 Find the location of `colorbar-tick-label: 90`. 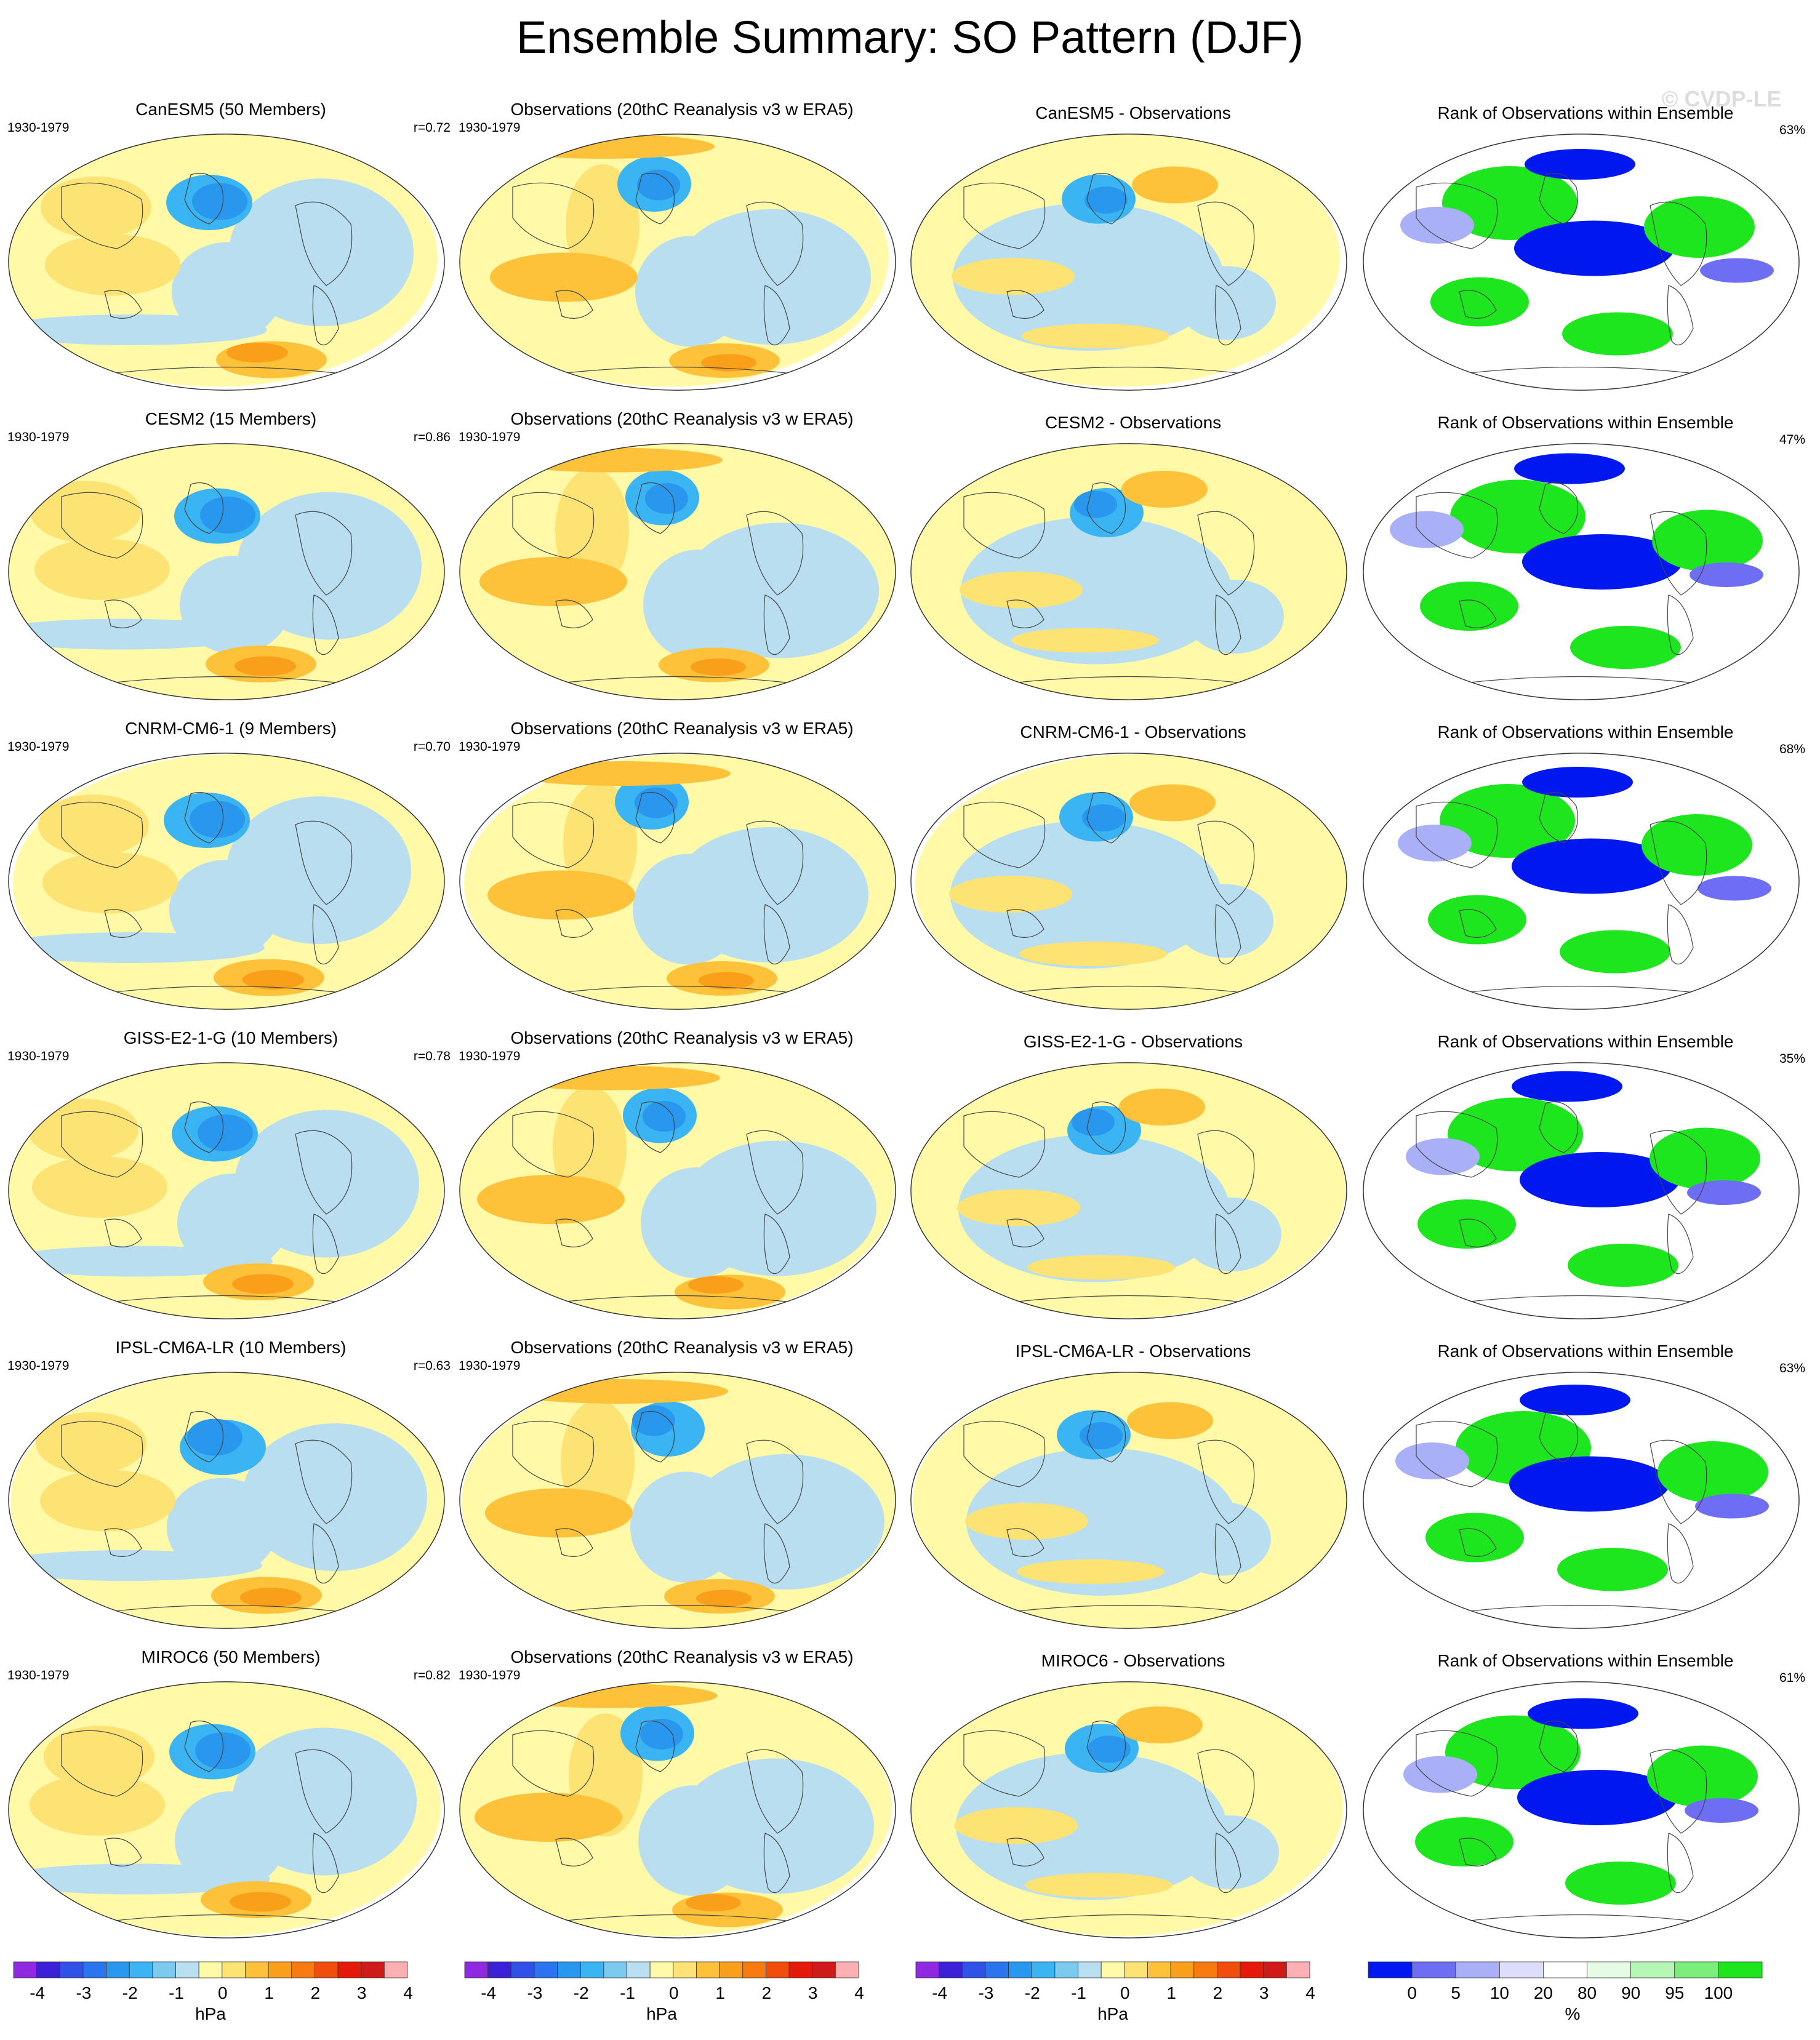

colorbar-tick-label: 90 is located at coordinates (1631, 1992).